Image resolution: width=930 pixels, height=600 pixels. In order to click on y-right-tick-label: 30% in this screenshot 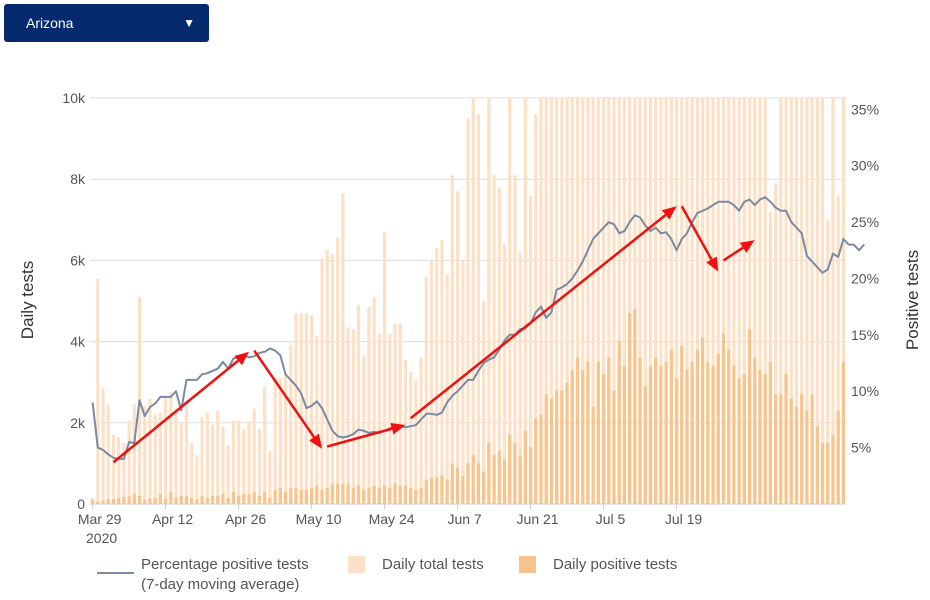, I will do `click(865, 166)`.